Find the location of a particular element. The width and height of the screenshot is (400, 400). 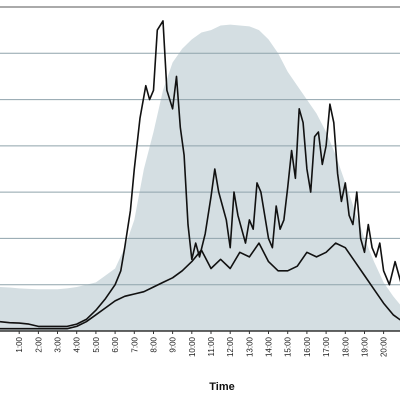

x-tick-label: 2:00 is located at coordinates (38, 344).